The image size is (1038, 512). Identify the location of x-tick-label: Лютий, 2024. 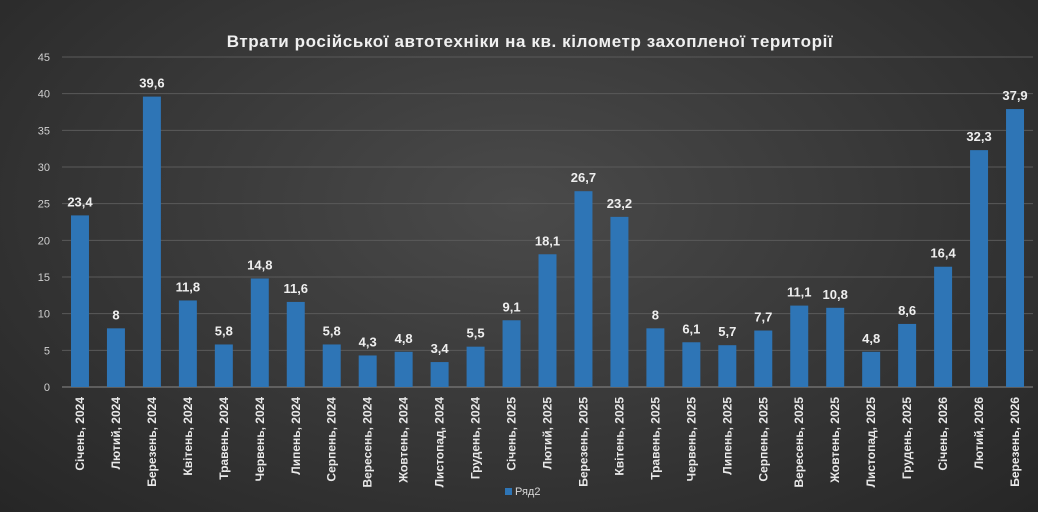
(116, 433).